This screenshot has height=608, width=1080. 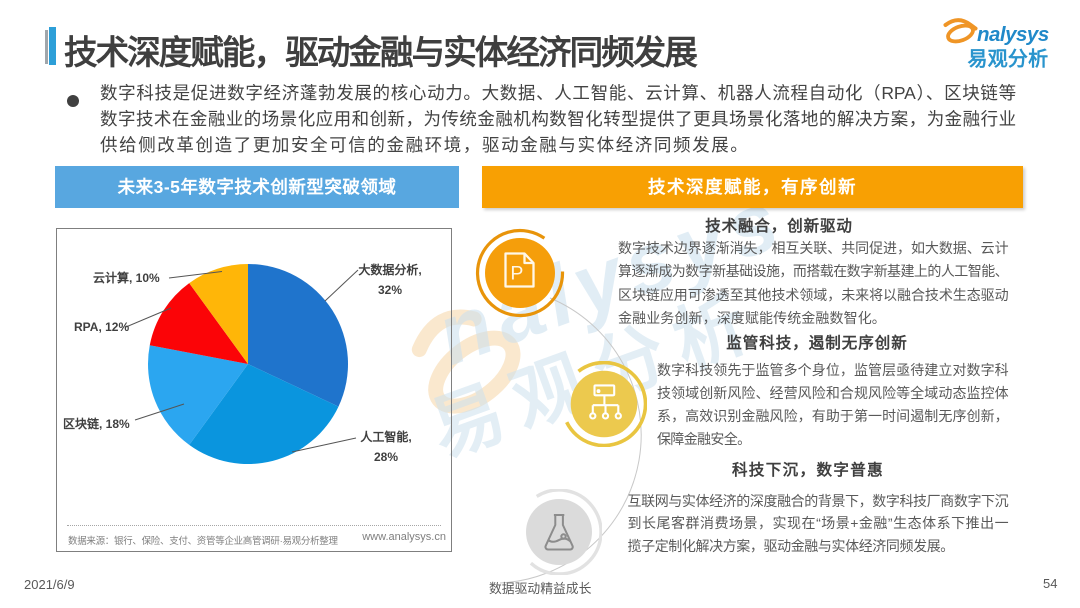 I want to click on svg-text: nalysys, so click(x=1013, y=34).